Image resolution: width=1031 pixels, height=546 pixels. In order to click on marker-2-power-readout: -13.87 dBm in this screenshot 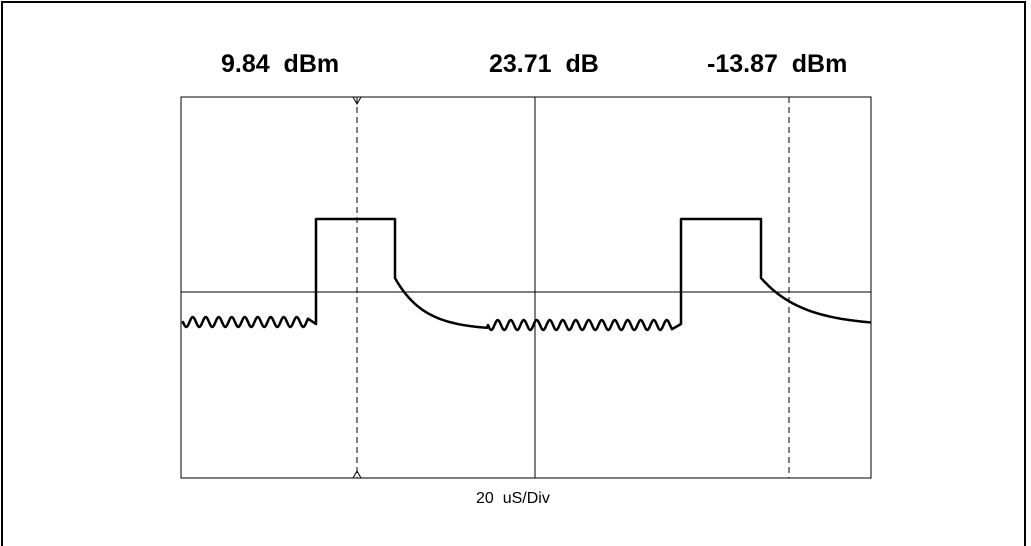, I will do `click(777, 64)`.